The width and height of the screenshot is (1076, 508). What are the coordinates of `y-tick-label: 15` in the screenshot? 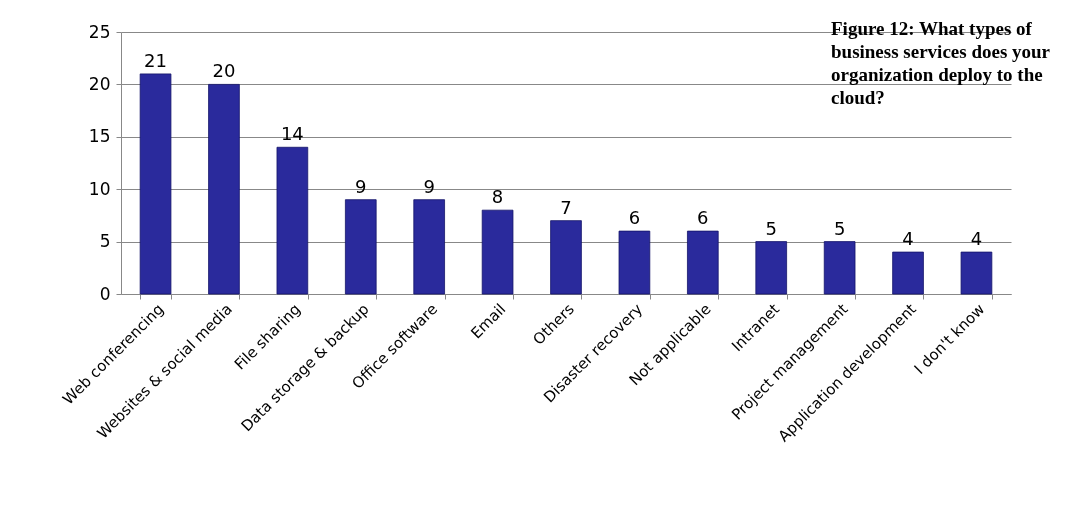 It's located at (99, 136).